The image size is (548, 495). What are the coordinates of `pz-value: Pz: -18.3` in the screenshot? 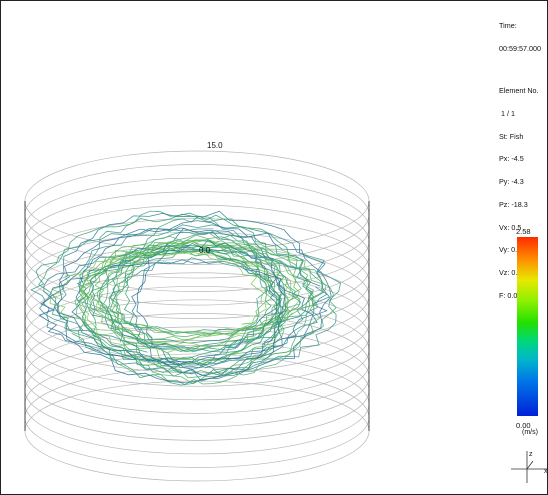 It's located at (513, 204).